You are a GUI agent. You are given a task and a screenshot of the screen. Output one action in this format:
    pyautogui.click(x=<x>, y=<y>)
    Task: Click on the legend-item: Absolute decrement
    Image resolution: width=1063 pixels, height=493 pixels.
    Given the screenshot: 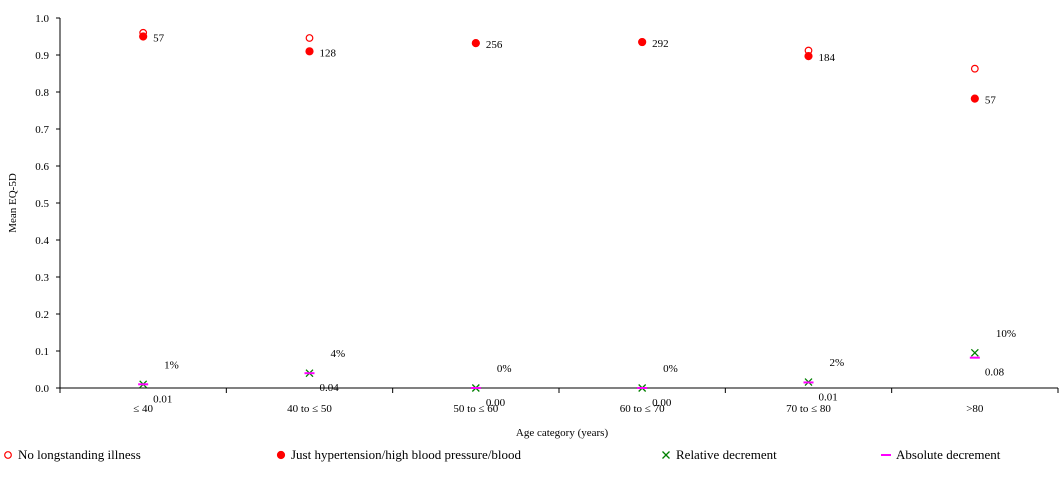 What is the action you would take?
    pyautogui.click(x=941, y=454)
    